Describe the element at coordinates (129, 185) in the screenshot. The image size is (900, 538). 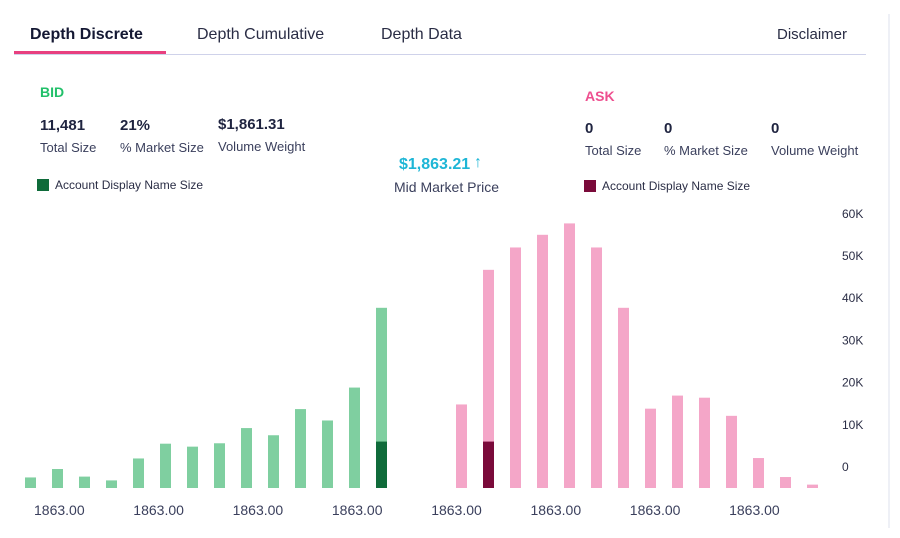
I see `bid-legend-label: Account Display Name Size` at that location.